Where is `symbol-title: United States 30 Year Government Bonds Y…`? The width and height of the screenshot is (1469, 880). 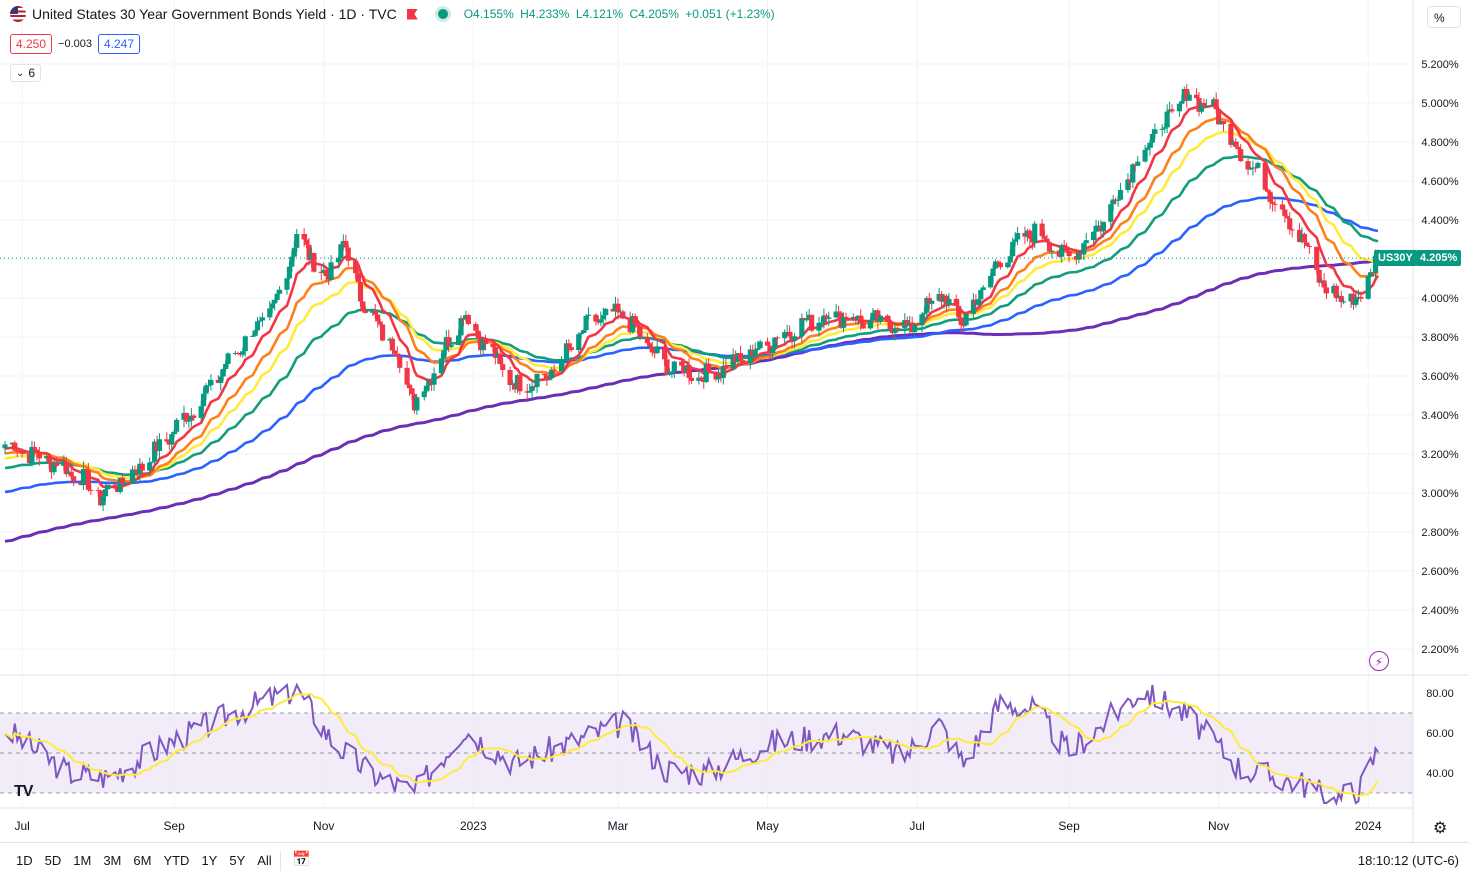
symbol-title: United States 30 Year Government Bonds Y… is located at coordinates (214, 14).